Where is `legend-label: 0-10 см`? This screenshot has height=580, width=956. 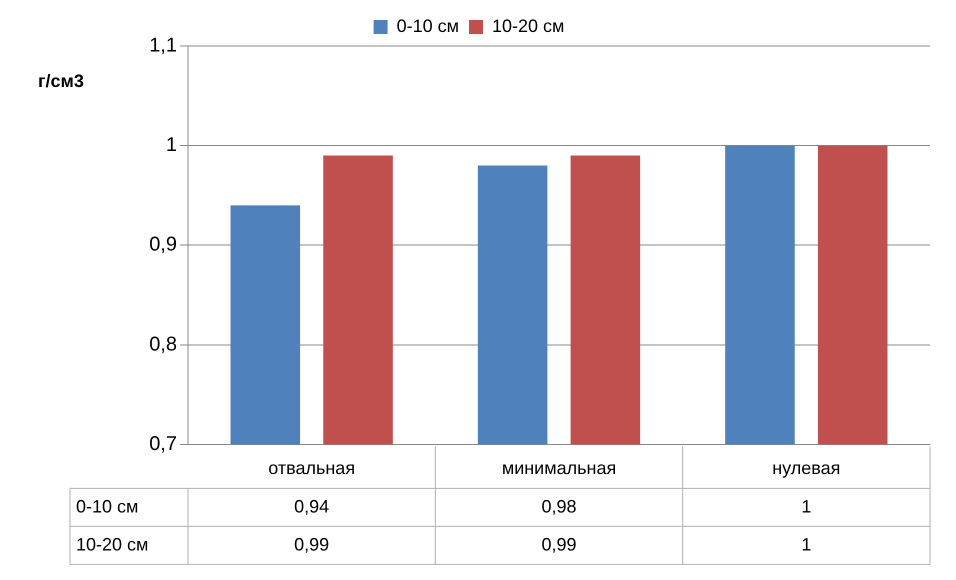 legend-label: 0-10 см is located at coordinates (427, 26).